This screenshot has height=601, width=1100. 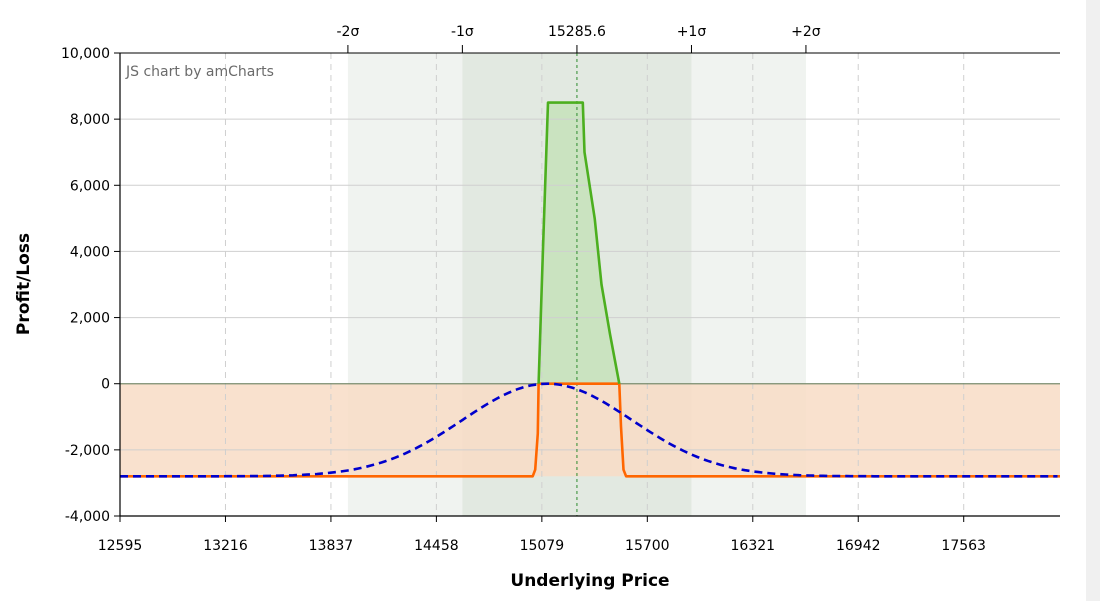 I want to click on x-tick-label: 13837, so click(x=331, y=546).